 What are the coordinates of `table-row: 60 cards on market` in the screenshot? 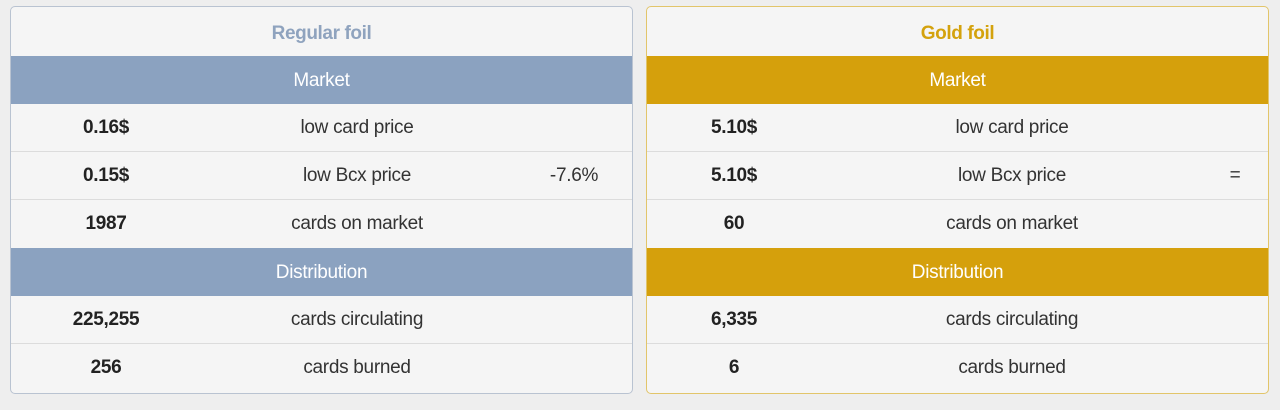 It's located at (957, 224).